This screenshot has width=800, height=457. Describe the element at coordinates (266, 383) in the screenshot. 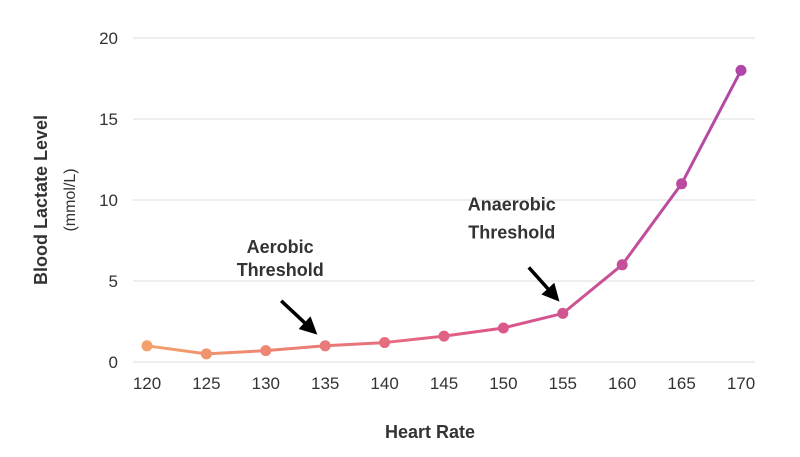

I see `x-tick-label: 130` at that location.